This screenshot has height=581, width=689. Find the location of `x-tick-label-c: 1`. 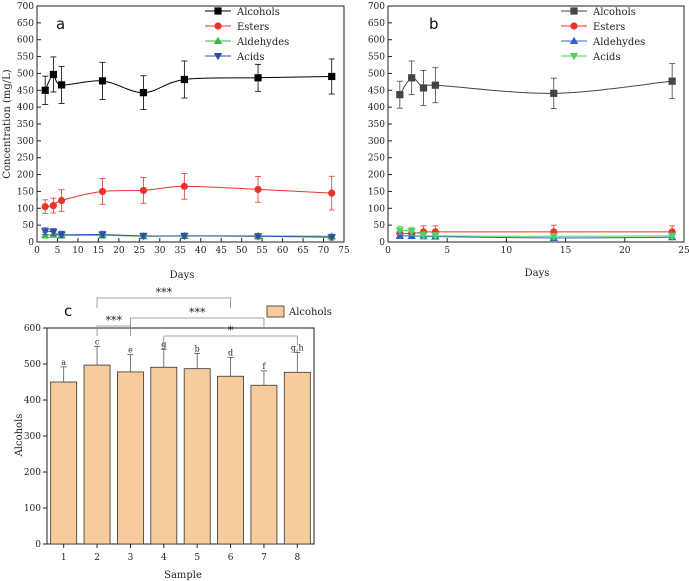

x-tick-label-c: 1 is located at coordinates (64, 558).